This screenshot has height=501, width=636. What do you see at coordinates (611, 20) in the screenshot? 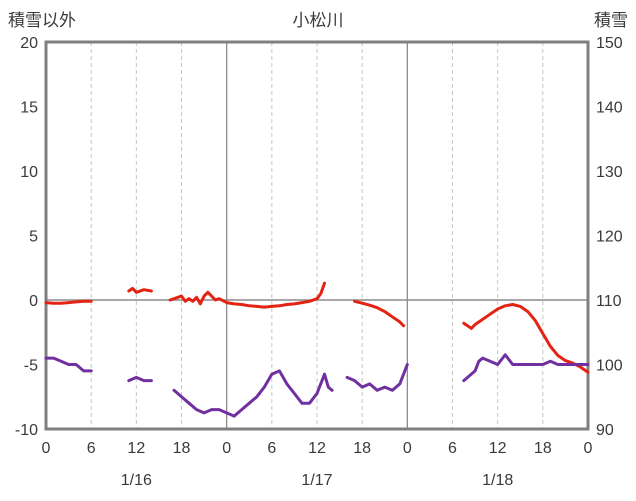
I see `right-axis-title: 積雪` at bounding box center [611, 20].